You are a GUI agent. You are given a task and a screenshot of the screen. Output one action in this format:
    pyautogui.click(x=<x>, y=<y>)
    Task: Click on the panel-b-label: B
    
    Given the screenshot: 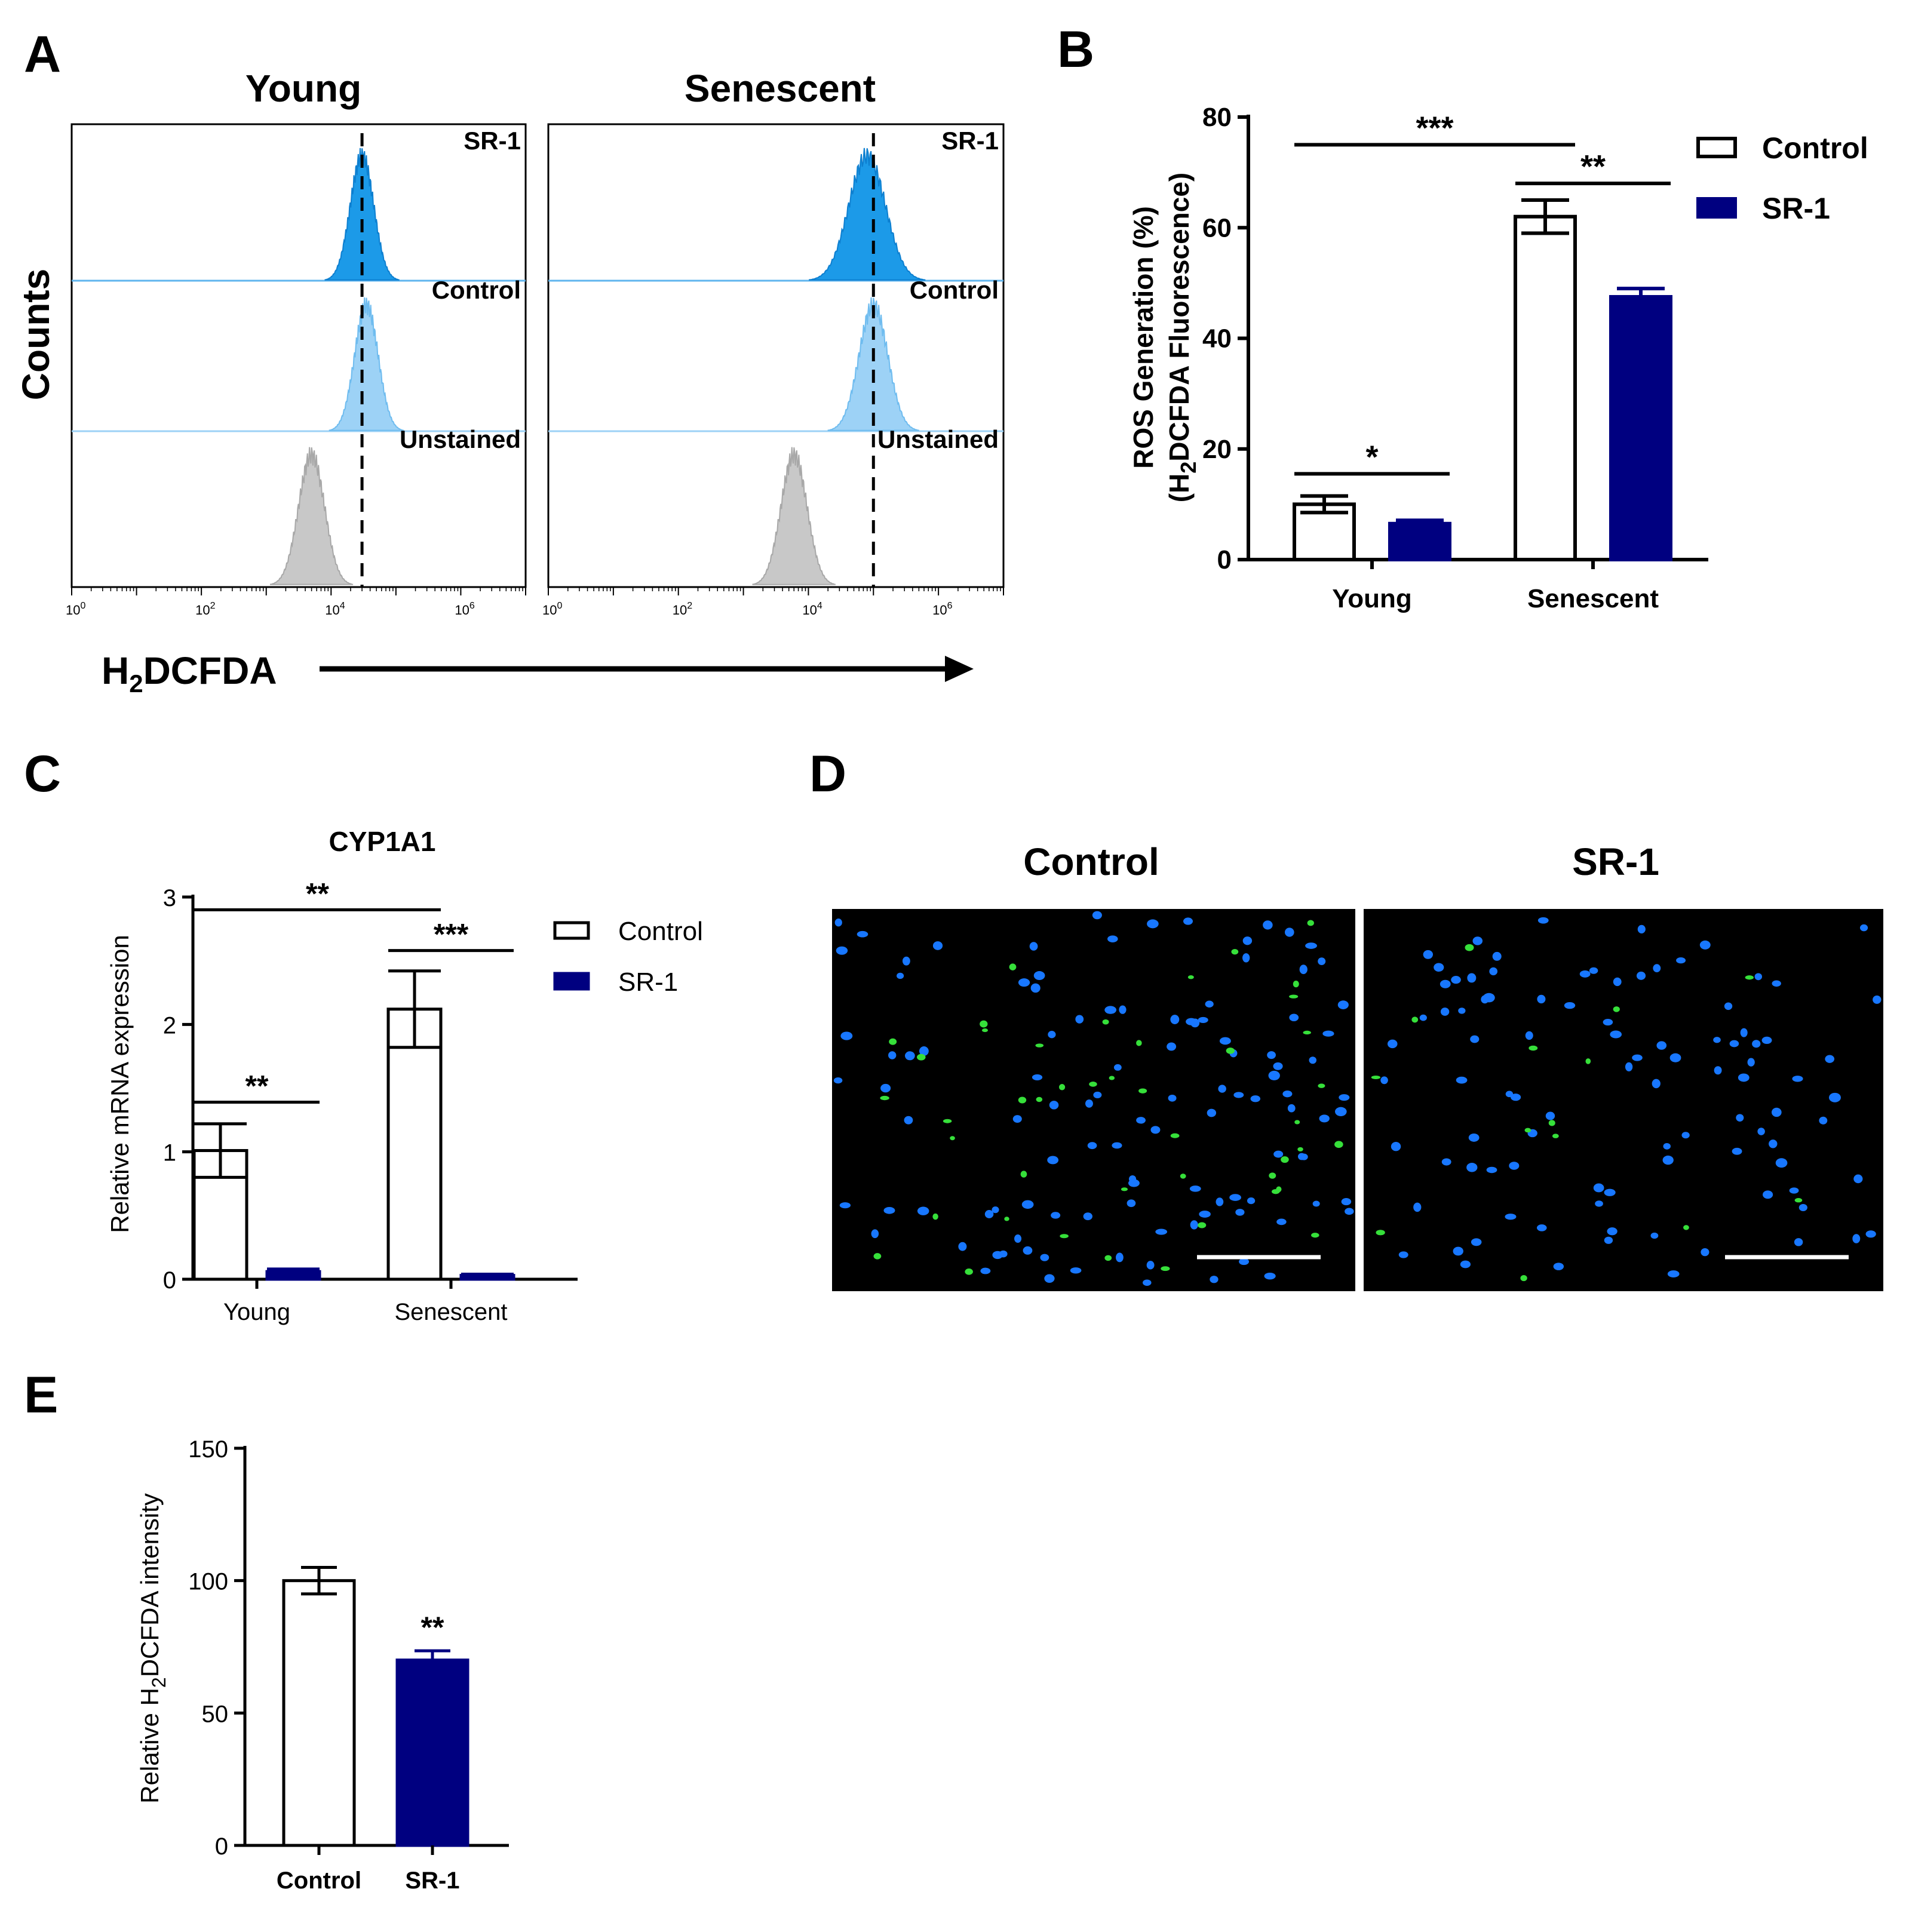 What is the action you would take?
    pyautogui.click(x=1076, y=49)
    